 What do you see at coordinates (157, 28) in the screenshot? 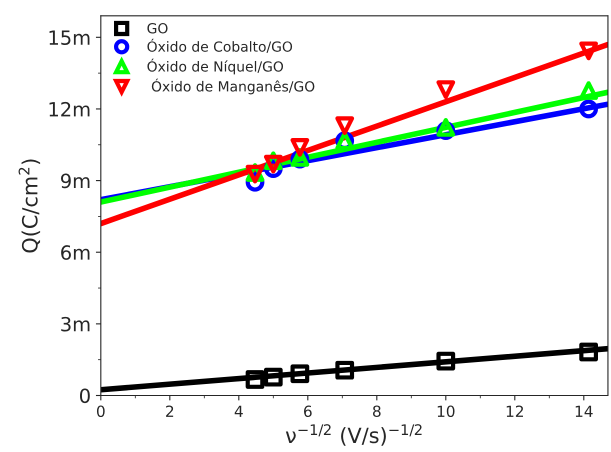
I see `legend-label: GO` at bounding box center [157, 28].